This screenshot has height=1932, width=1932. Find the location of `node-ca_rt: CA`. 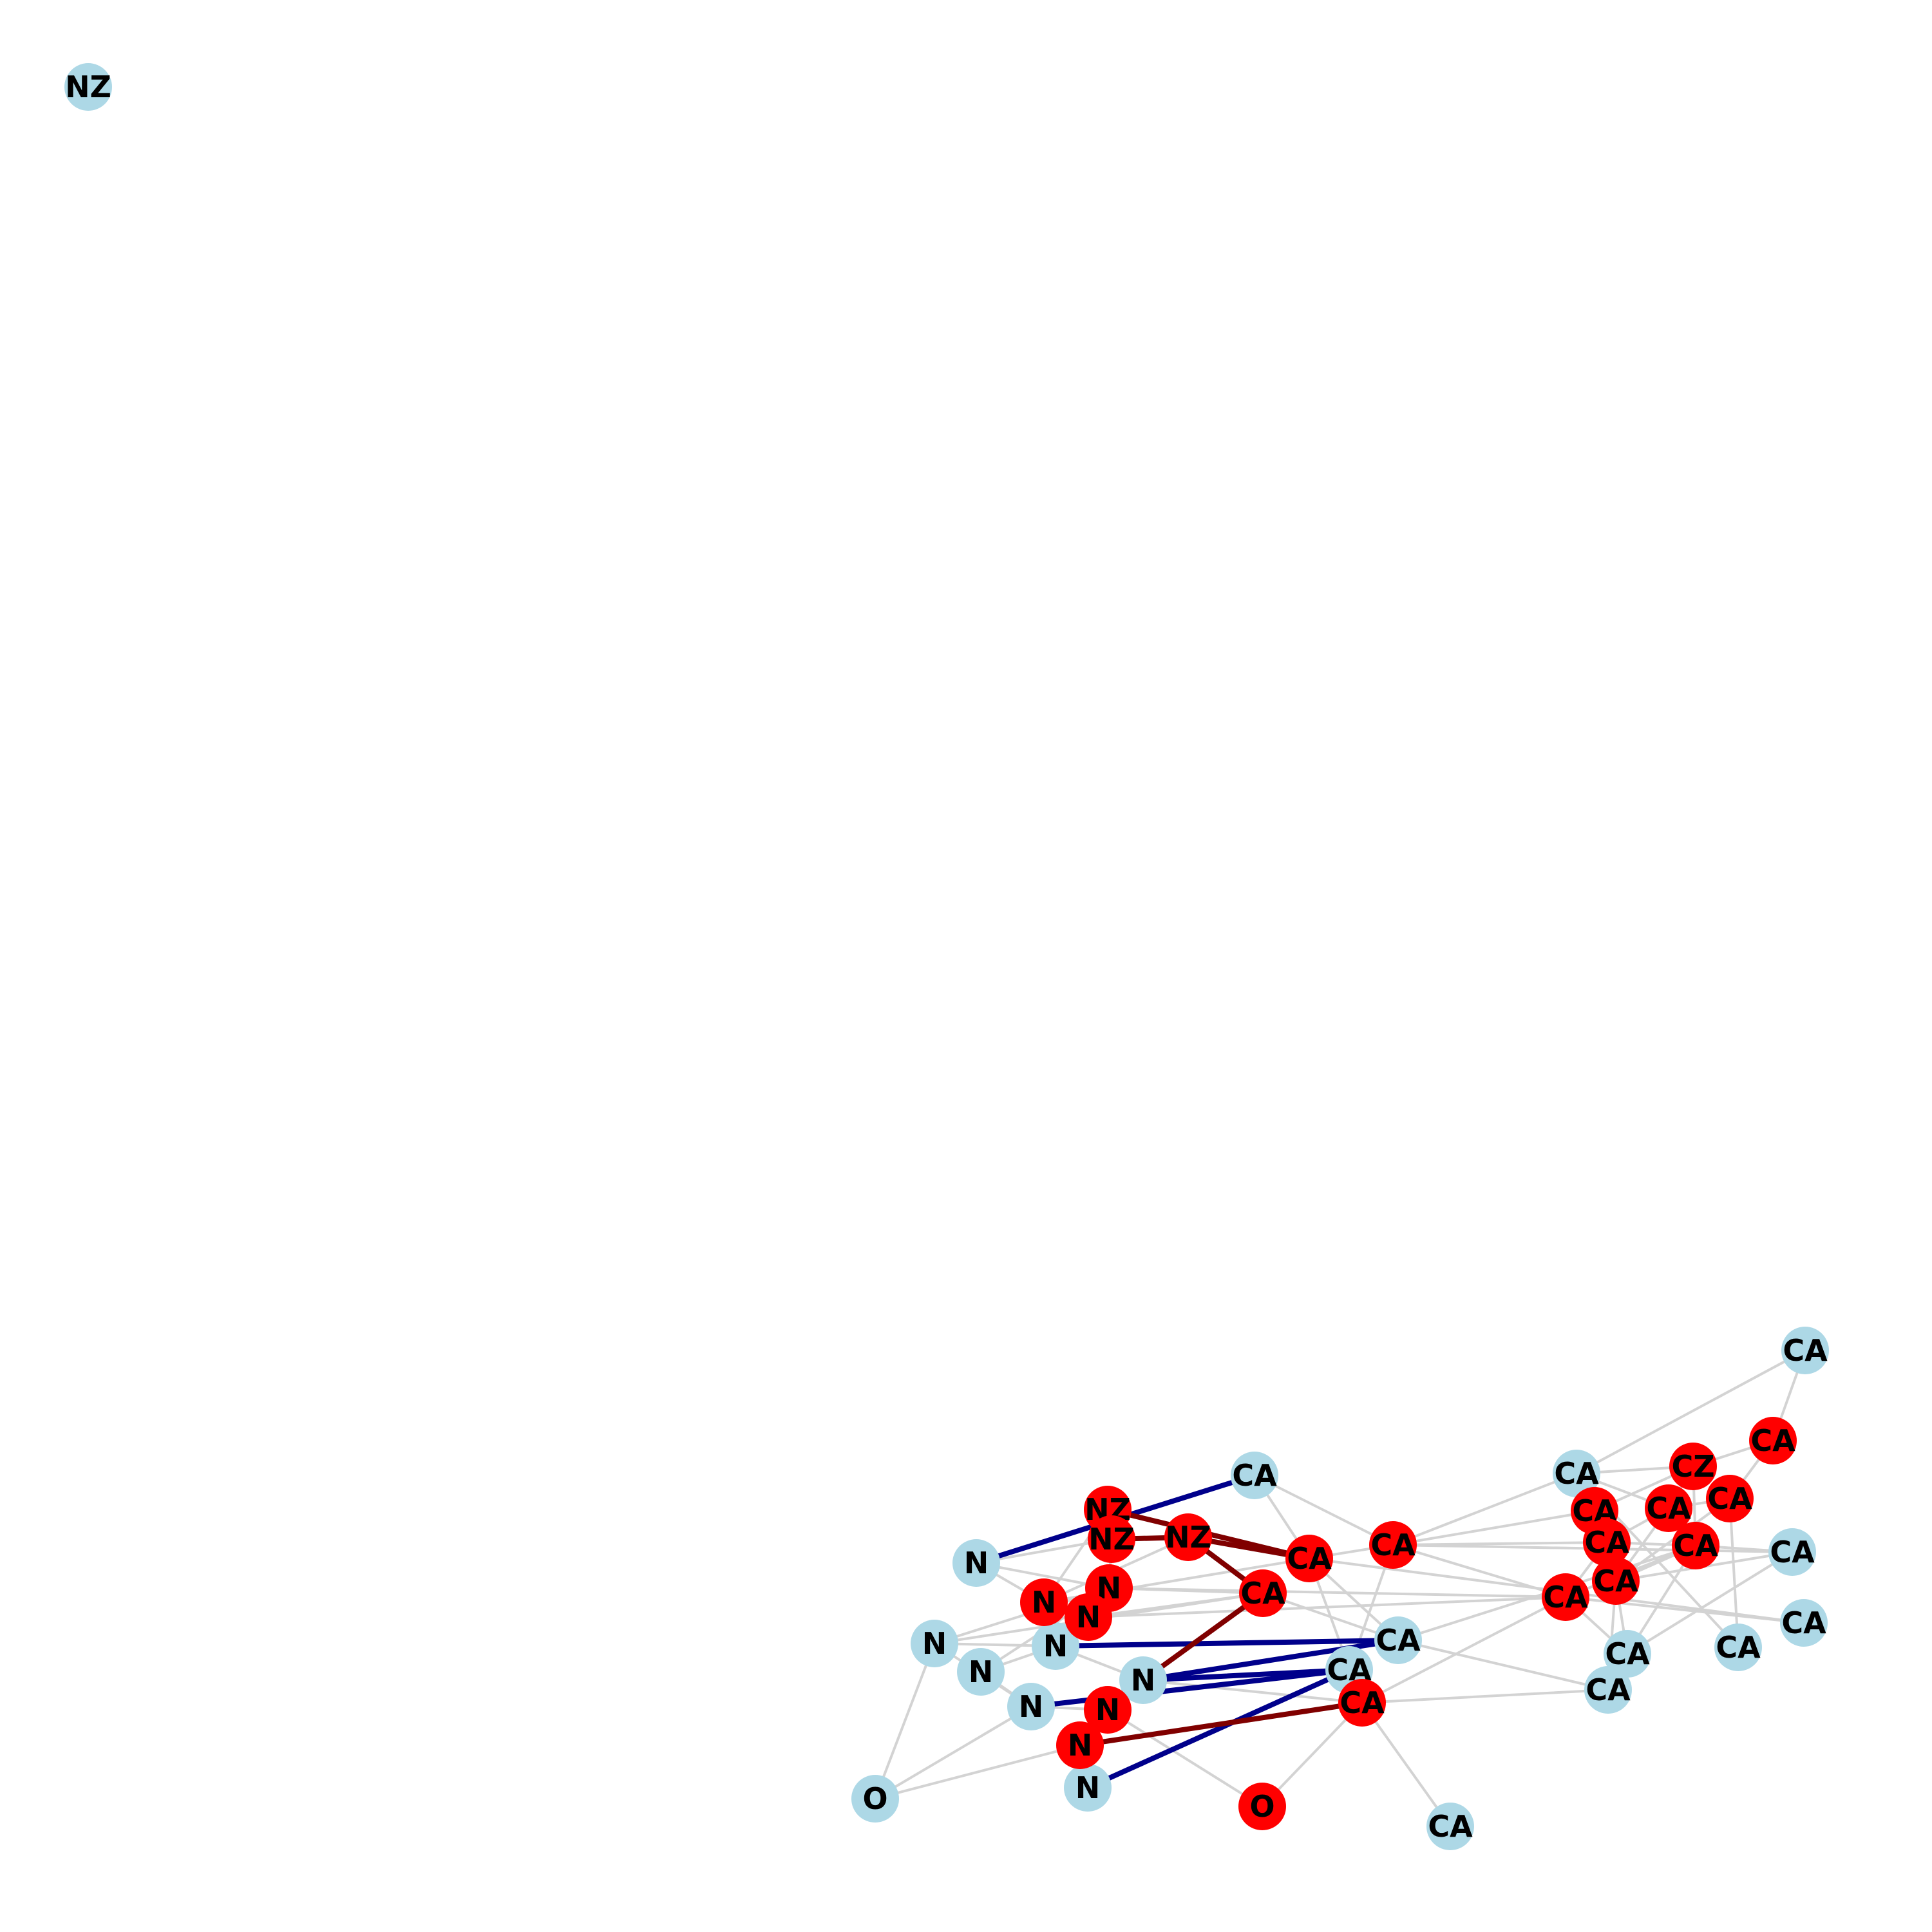

node-ca_rt: CA is located at coordinates (1805, 1351).